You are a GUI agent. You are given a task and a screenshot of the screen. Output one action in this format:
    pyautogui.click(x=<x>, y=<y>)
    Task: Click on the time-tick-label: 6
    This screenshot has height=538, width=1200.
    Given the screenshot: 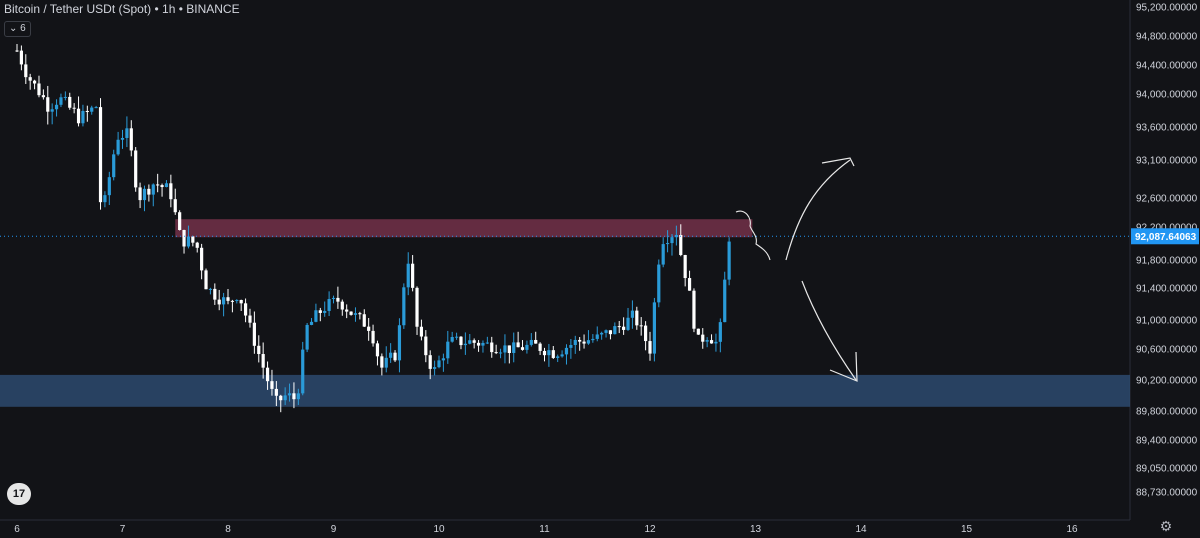 What is the action you would take?
    pyautogui.click(x=17, y=529)
    